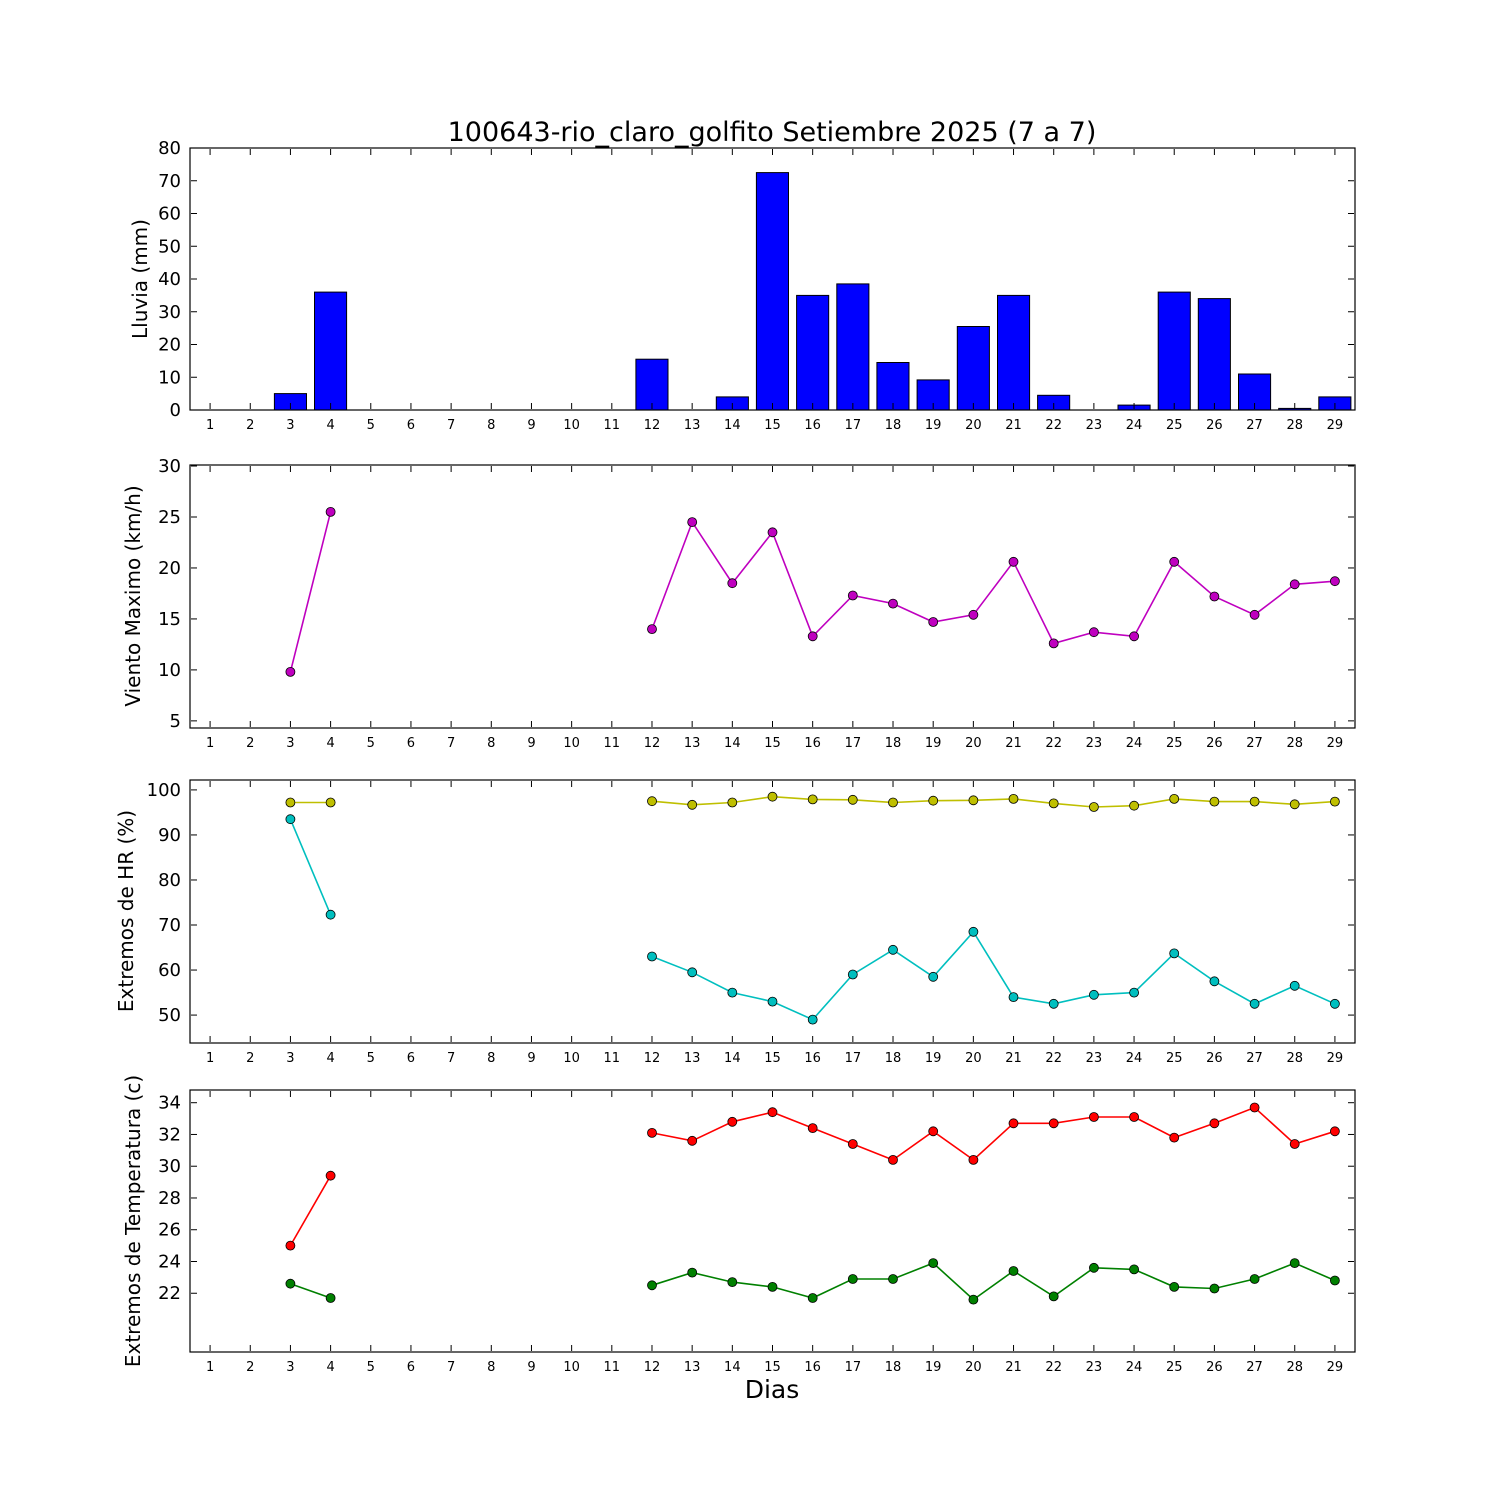 The image size is (1500, 1504). I want to click on axes-frame, so click(772, 1221).